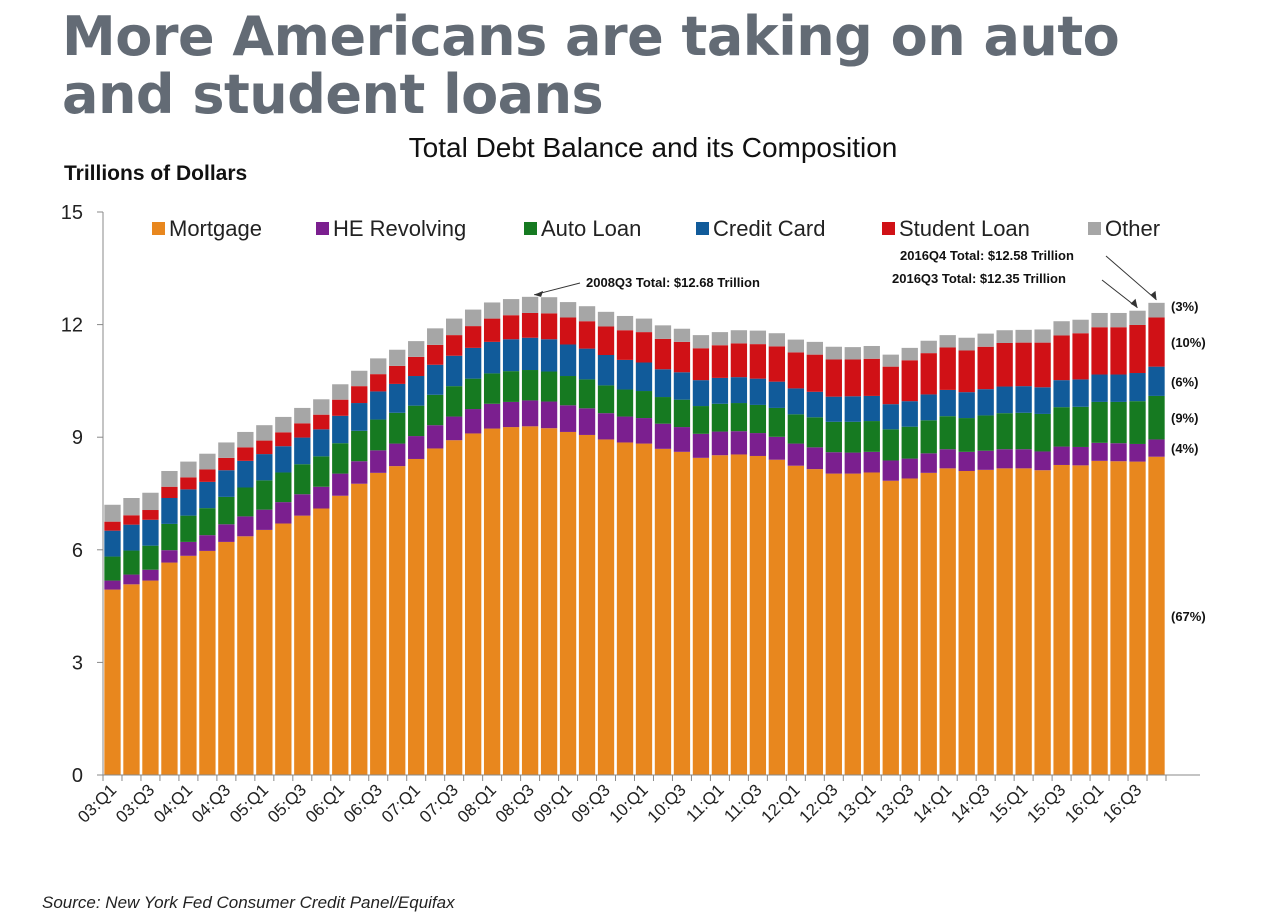 The width and height of the screenshot is (1266, 913). What do you see at coordinates (211, 803) in the screenshot?
I see `x-tick-label: 04:Q3` at bounding box center [211, 803].